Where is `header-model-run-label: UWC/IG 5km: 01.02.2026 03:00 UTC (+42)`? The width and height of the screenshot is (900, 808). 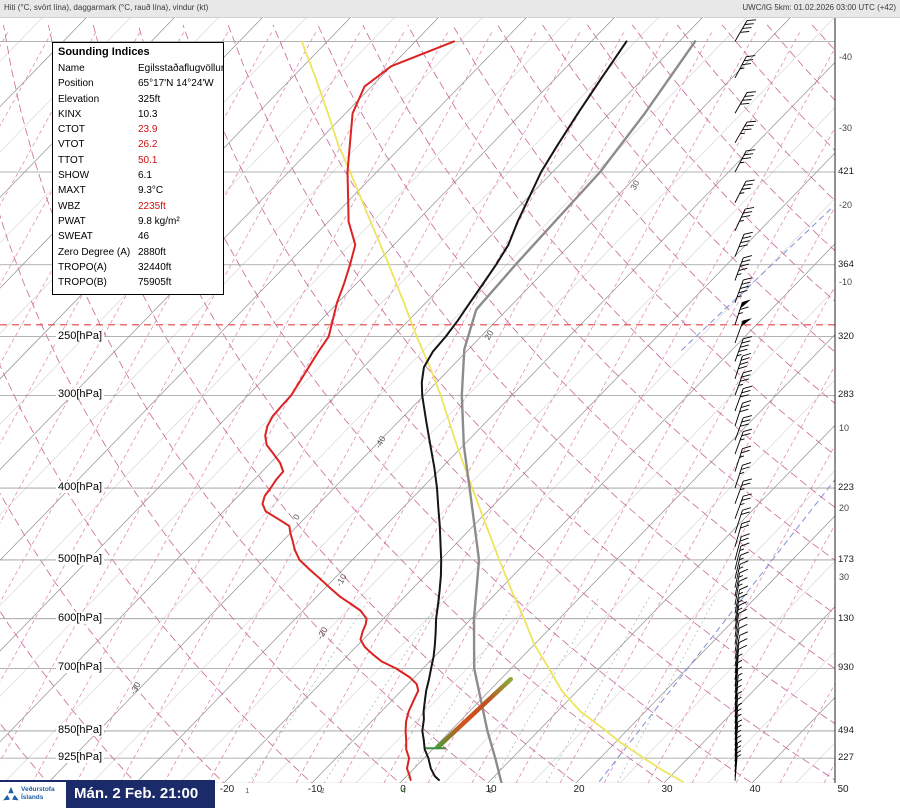
header-model-run-label: UWC/IG 5km: 01.02.2026 03:00 UTC (+42) is located at coordinates (819, 7).